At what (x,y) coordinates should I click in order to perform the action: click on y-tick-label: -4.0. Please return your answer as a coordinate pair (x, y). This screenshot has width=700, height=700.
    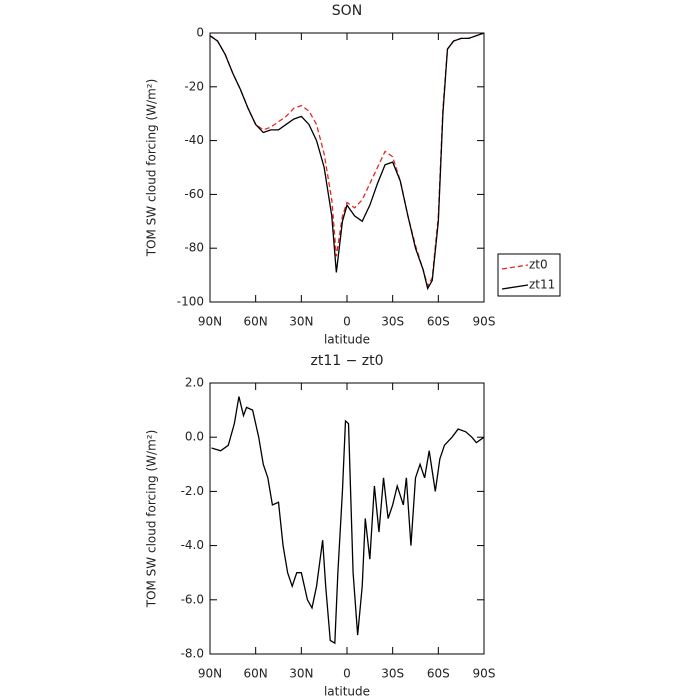
    Looking at the image, I should click on (192, 545).